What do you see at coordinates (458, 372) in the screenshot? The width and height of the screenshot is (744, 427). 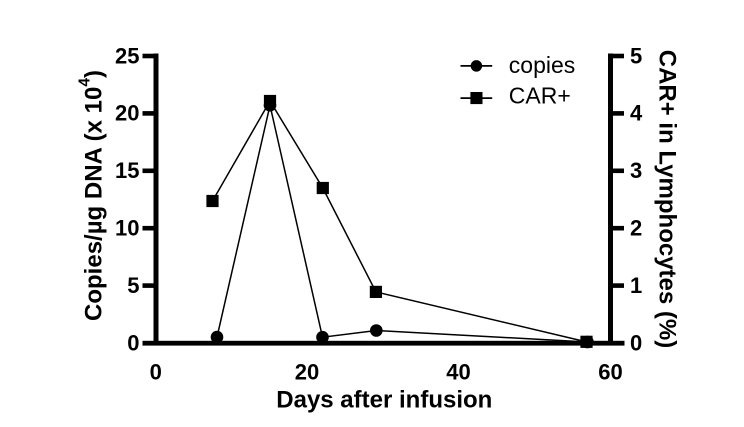 I see `svg-text: 40` at bounding box center [458, 372].